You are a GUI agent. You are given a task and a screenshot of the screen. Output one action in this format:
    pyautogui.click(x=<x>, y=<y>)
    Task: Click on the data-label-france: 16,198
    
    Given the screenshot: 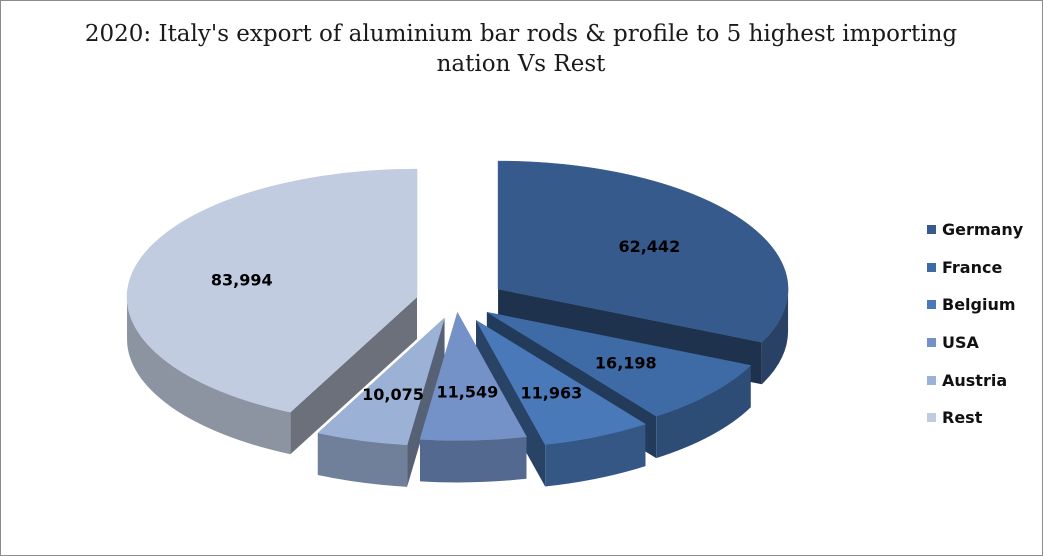 What is the action you would take?
    pyautogui.click(x=626, y=363)
    